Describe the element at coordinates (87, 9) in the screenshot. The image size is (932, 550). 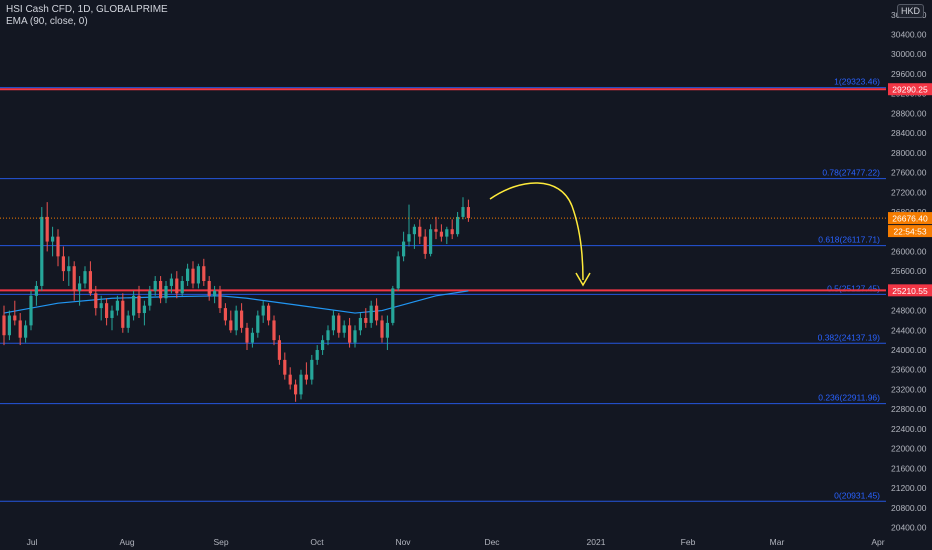
I see `symbol-title: HSI Cash CFD, 1D, GLOBALPRIME` at that location.